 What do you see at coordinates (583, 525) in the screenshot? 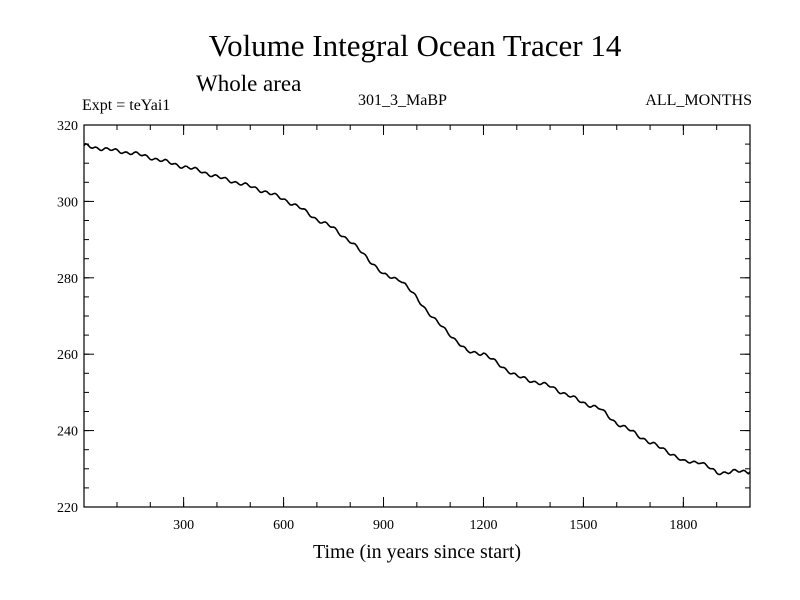
I see `x-tick-label: 1500` at bounding box center [583, 525].